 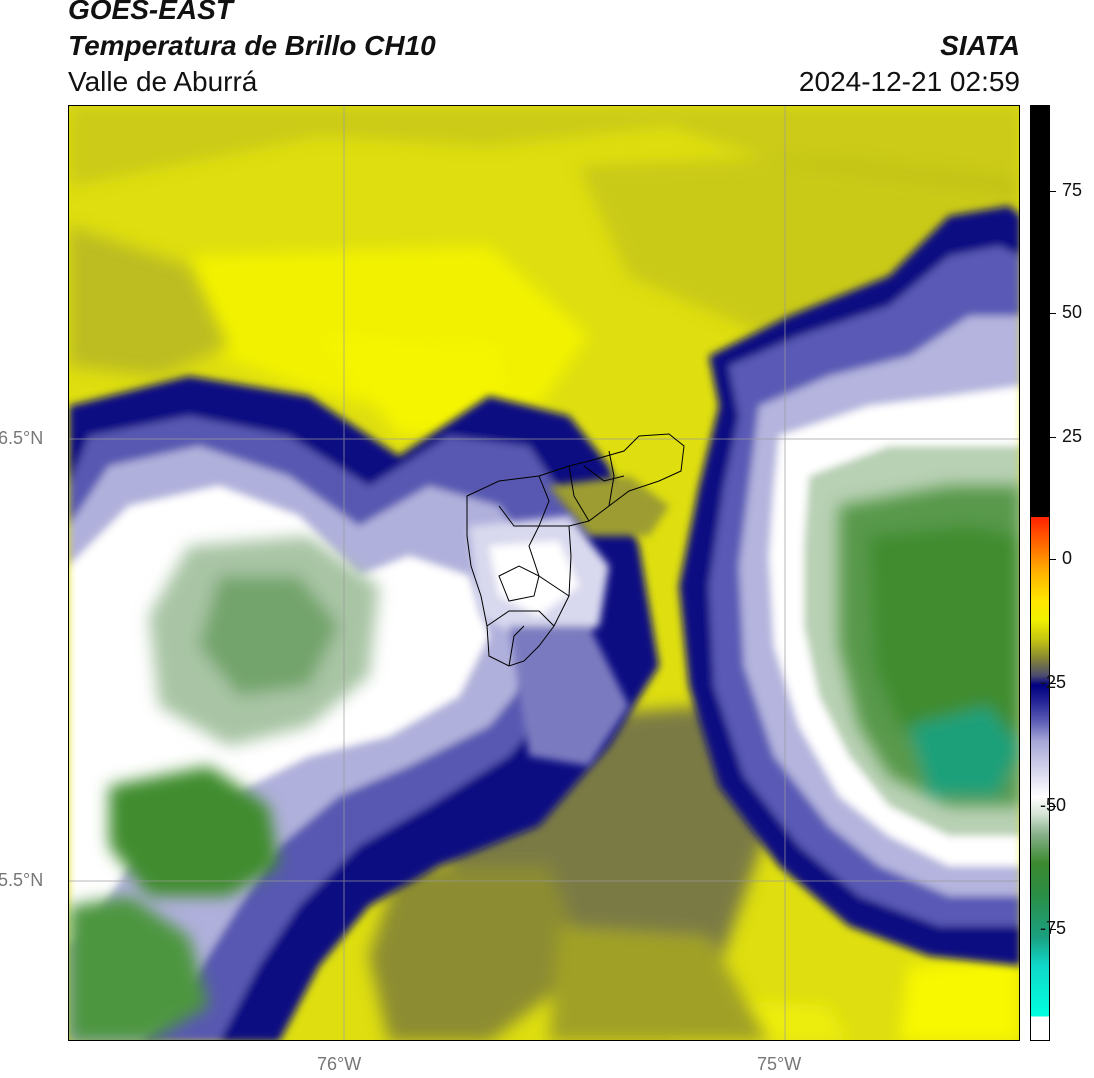 I want to click on temperature-colorbar, so click(x=1040, y=573).